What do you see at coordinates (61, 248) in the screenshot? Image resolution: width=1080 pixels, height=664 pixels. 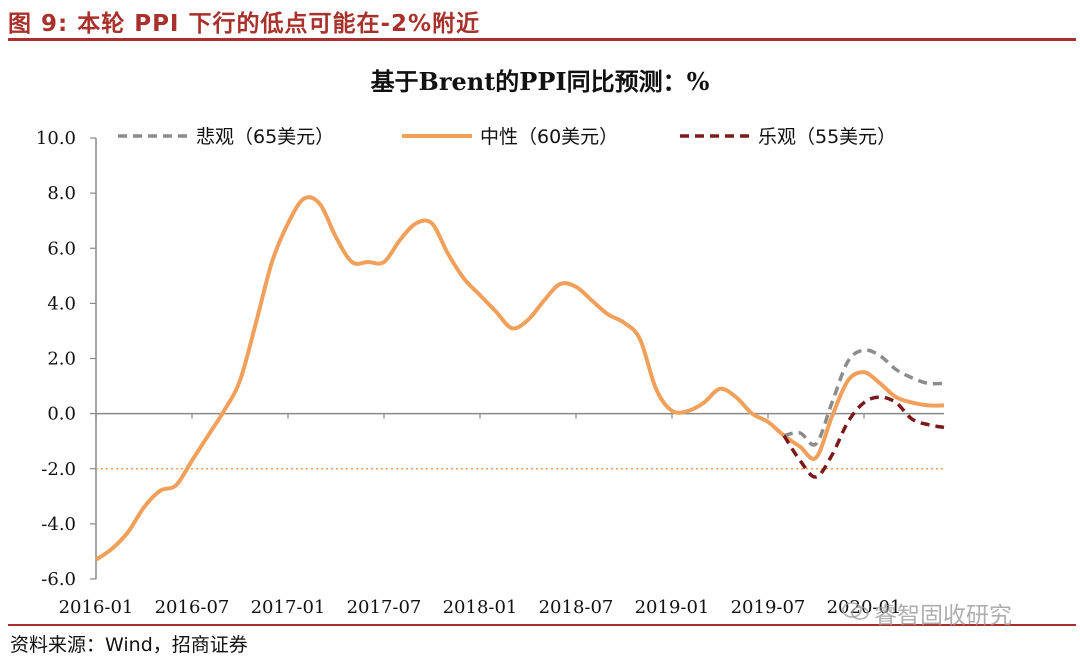 I see `y-tick-label: 6.0` at bounding box center [61, 248].